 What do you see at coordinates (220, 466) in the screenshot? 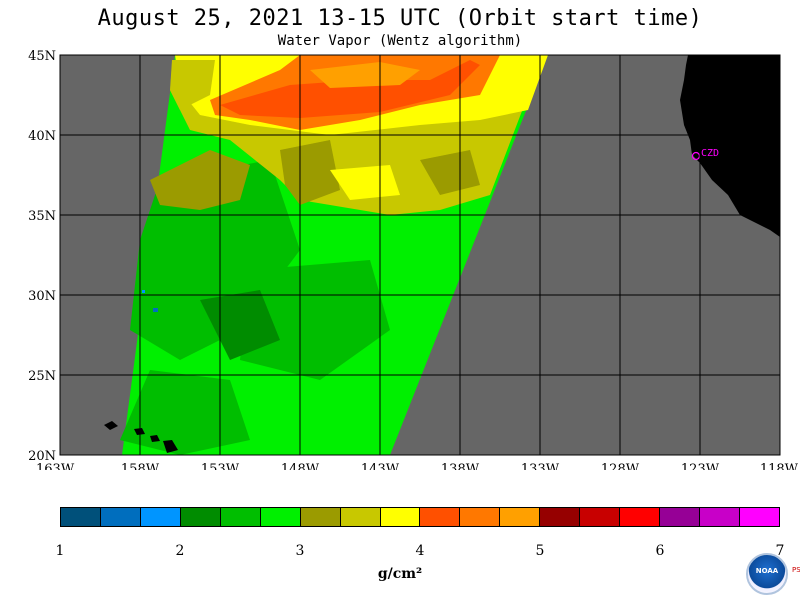
I see `longitude-label: 153W` at bounding box center [220, 466].